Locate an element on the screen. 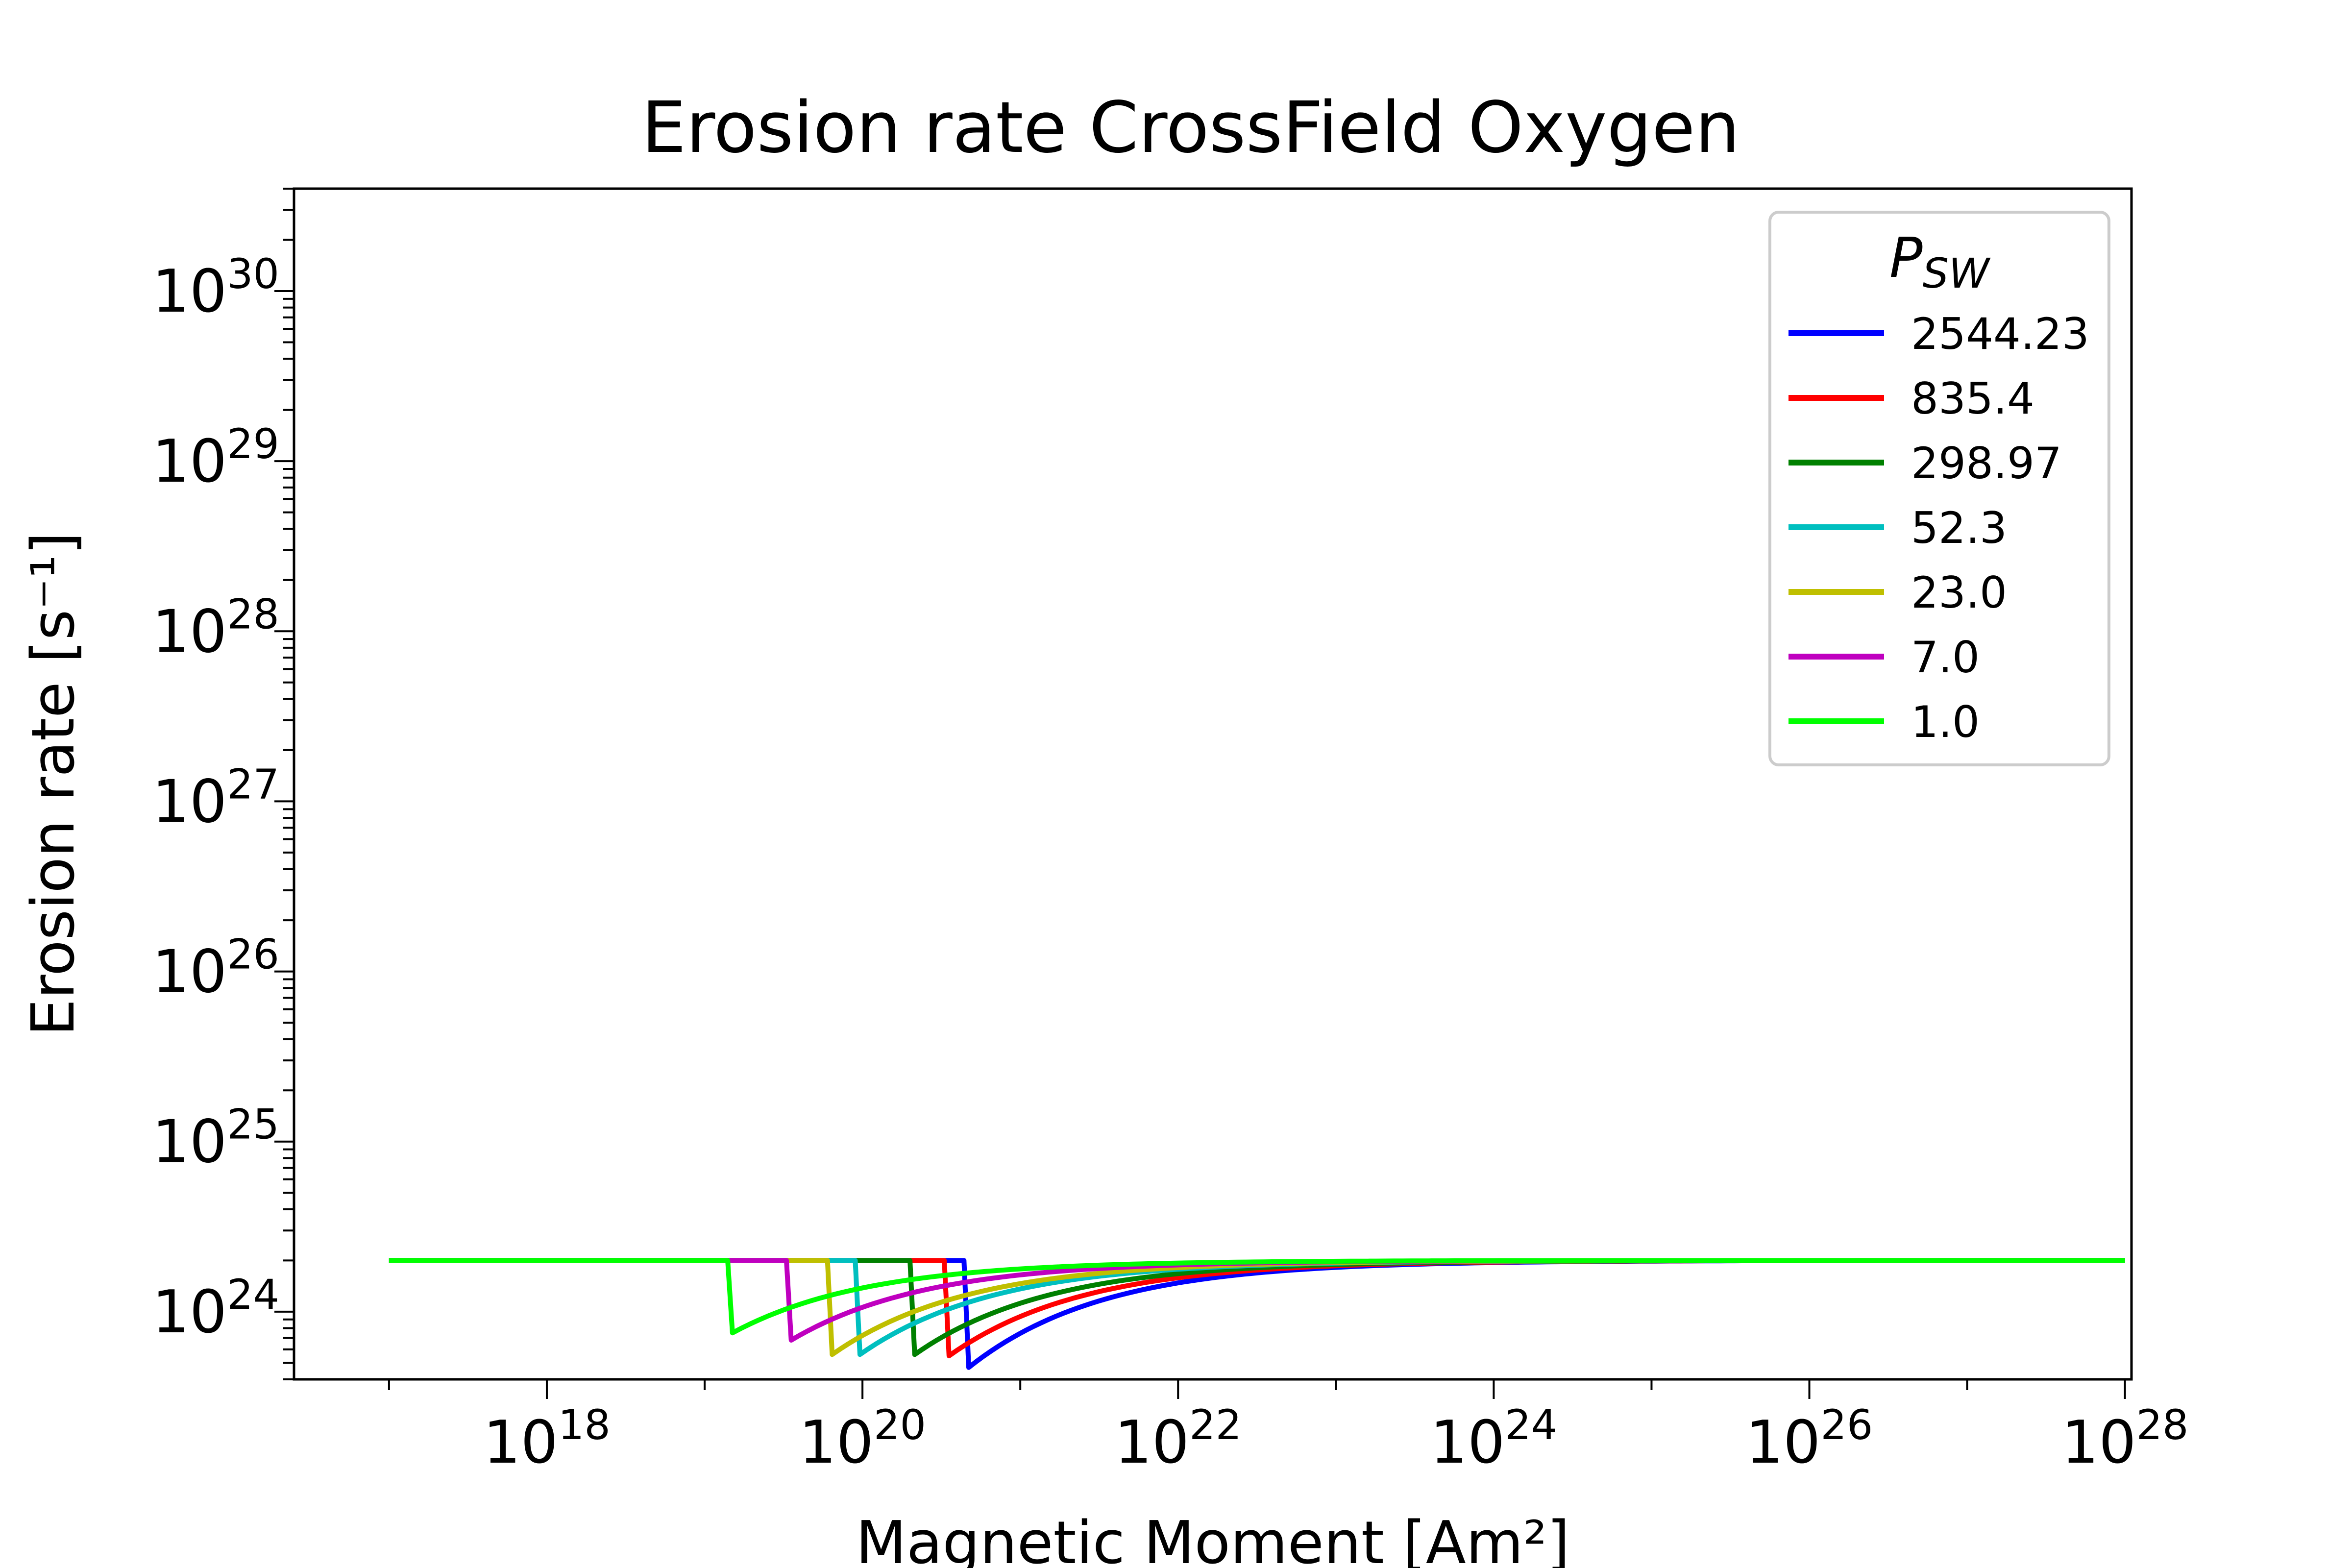 The width and height of the screenshot is (2352, 1568). y-axis: 1024 1025 1026 1027 1028 1029 1030 is located at coordinates (223, 784).